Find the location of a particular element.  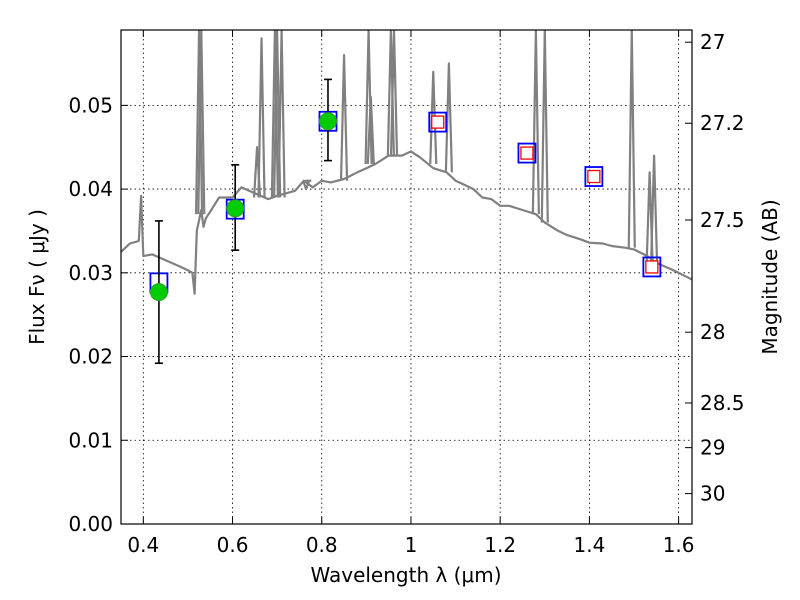

y-tick-label: 0.00 is located at coordinates (90, 524).